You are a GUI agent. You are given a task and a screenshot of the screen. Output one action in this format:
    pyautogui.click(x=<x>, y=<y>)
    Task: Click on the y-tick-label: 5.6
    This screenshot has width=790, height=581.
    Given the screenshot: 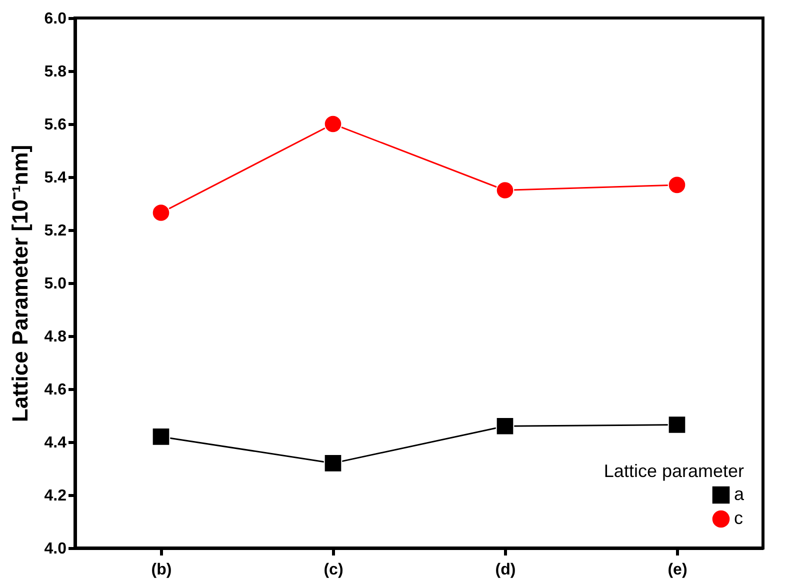 What is the action you would take?
    pyautogui.click(x=55, y=125)
    